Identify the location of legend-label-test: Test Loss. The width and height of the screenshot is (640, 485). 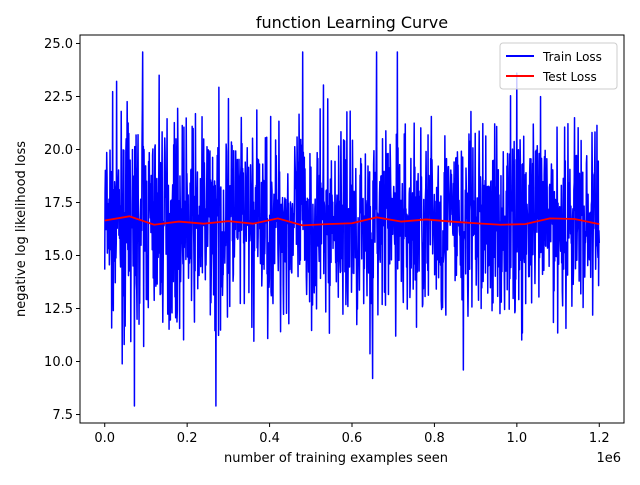
(569, 77).